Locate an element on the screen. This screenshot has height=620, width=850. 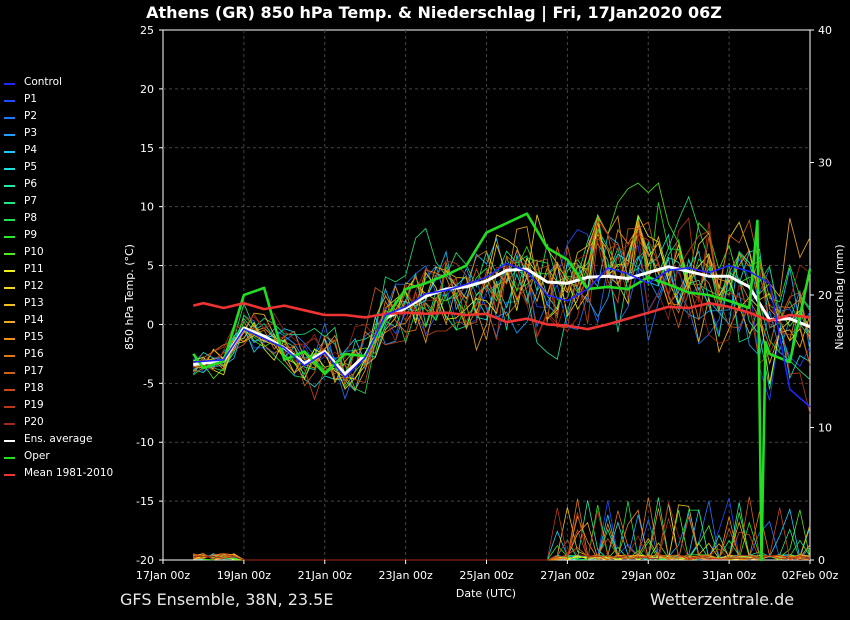
y-tick-label: 25 is located at coordinates (147, 30).